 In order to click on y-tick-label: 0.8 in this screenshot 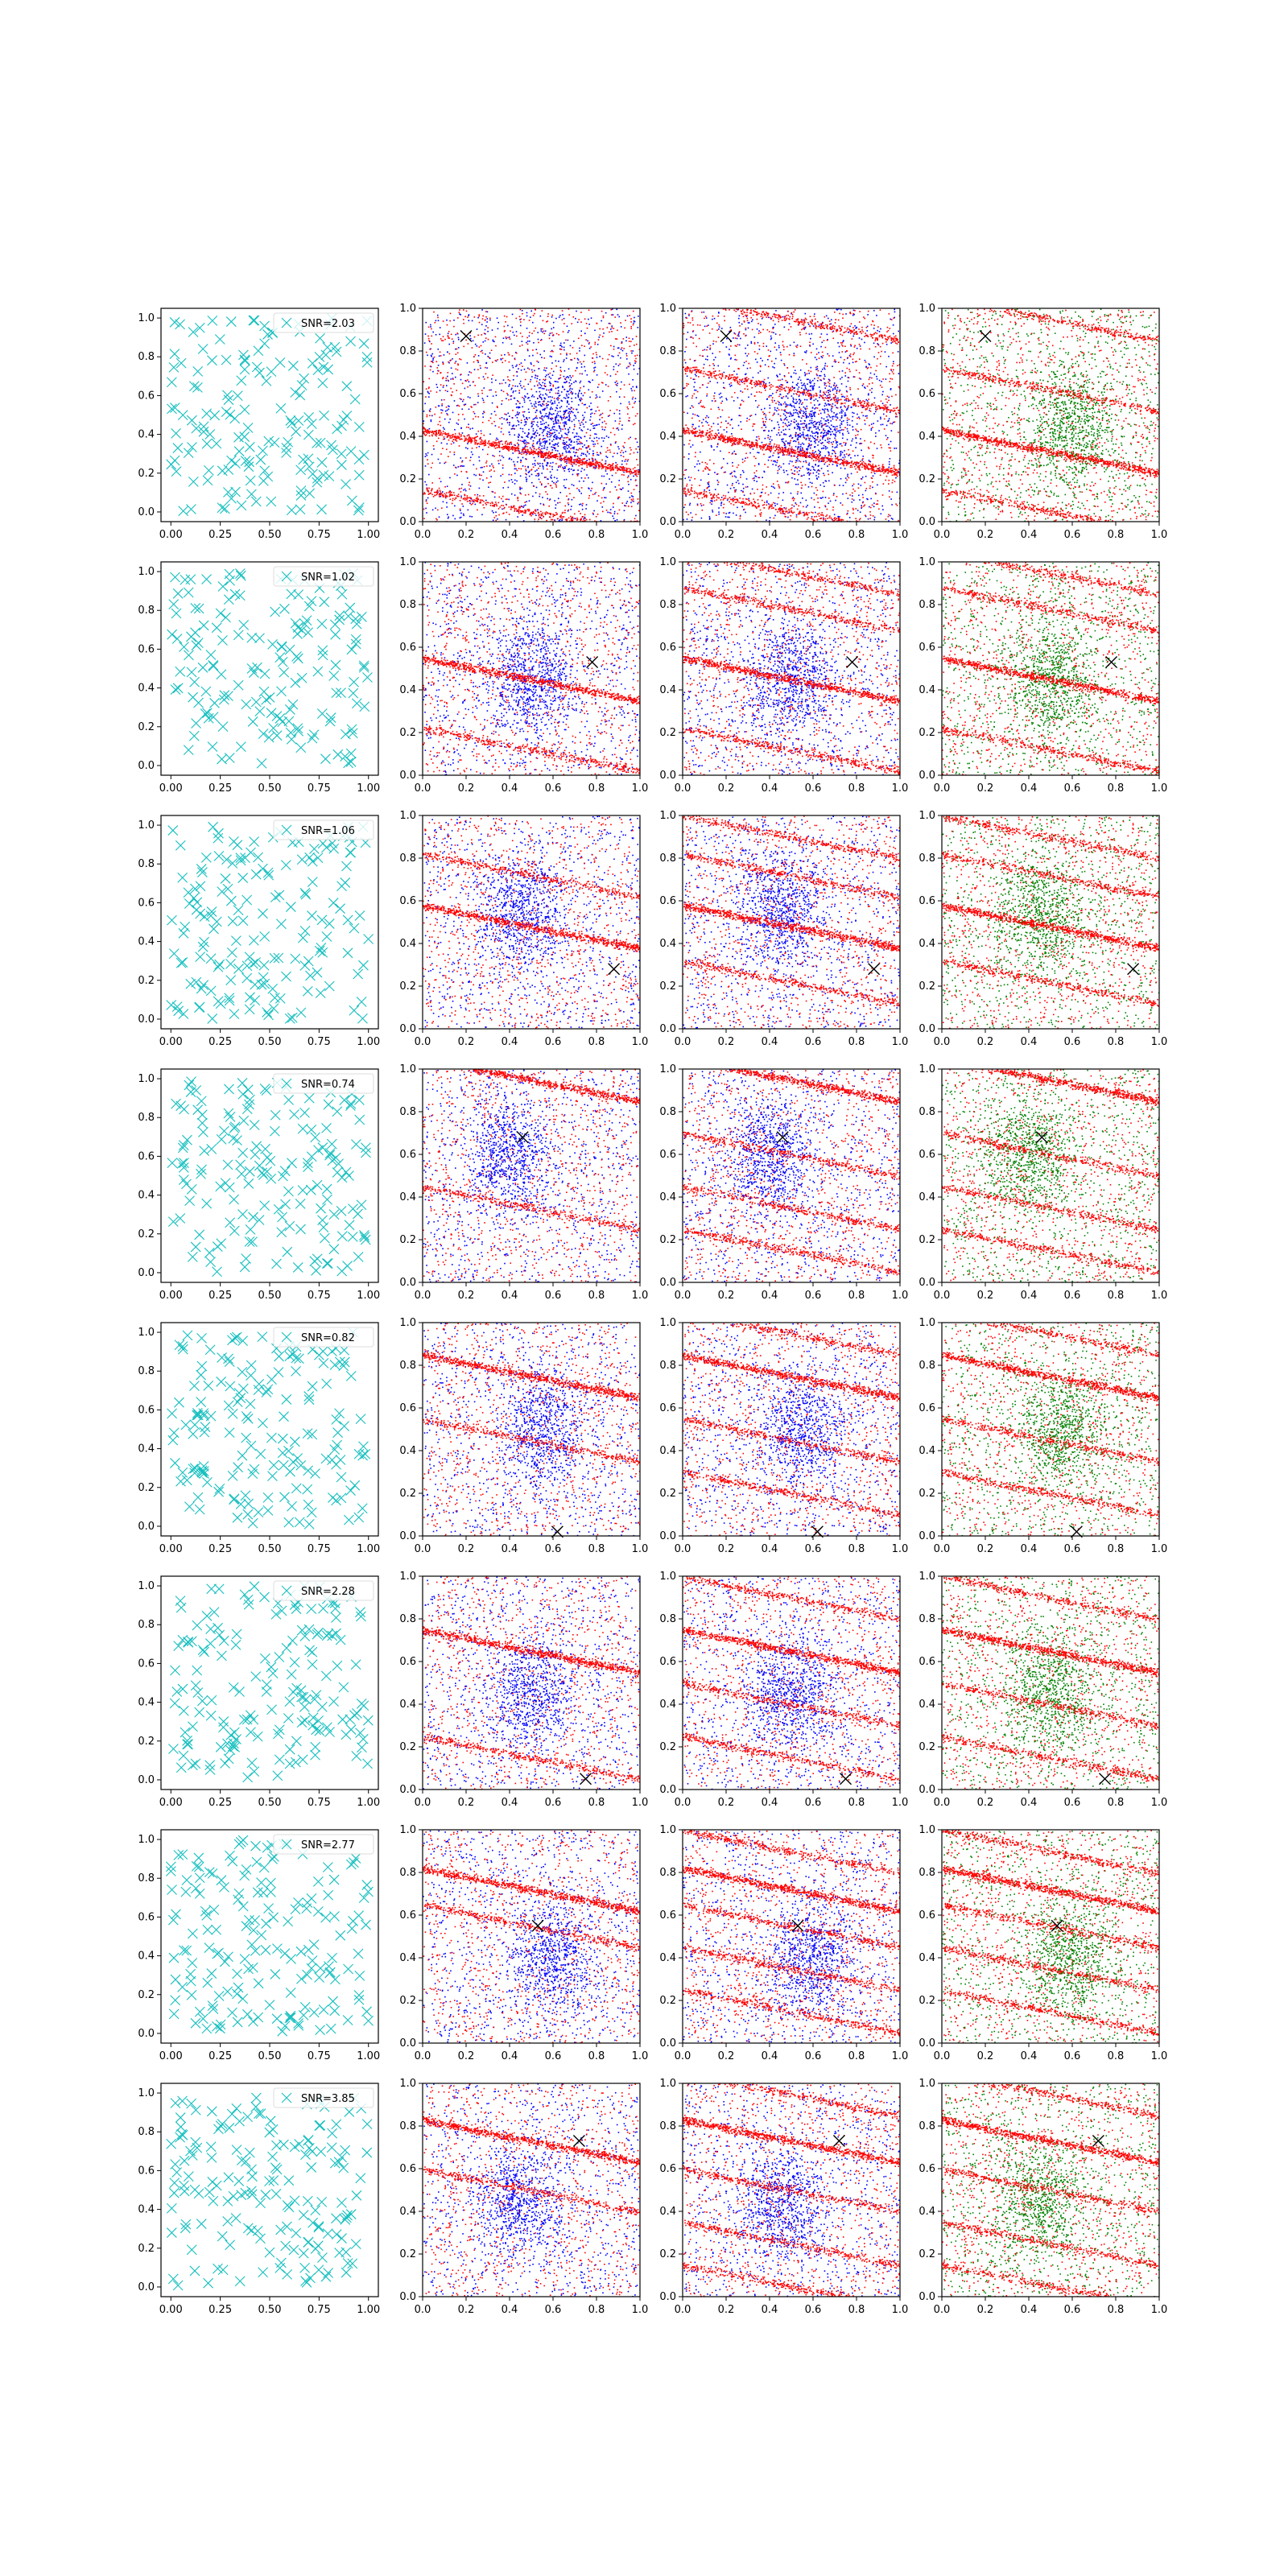, I will do `click(407, 351)`.